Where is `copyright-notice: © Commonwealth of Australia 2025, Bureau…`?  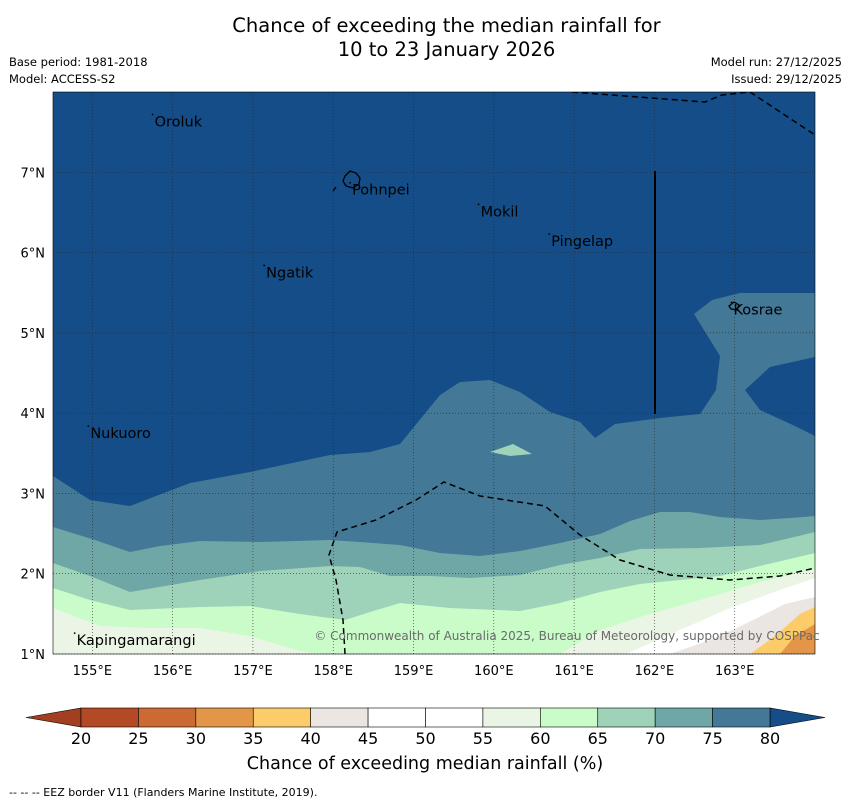 copyright-notice: © Commonwealth of Australia 2025, Bureau… is located at coordinates (566, 636).